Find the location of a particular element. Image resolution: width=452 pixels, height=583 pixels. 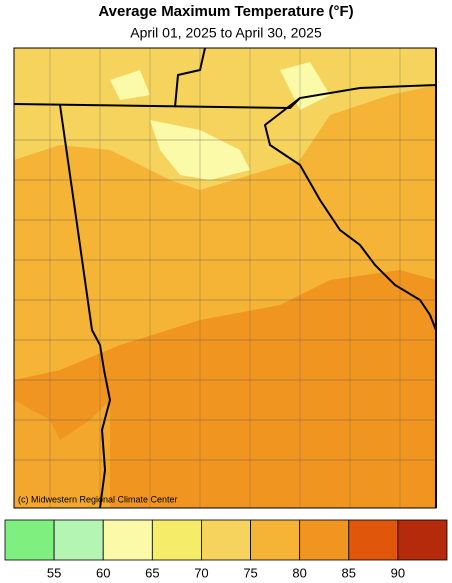

legend-tick-label: 55 is located at coordinates (54, 572).